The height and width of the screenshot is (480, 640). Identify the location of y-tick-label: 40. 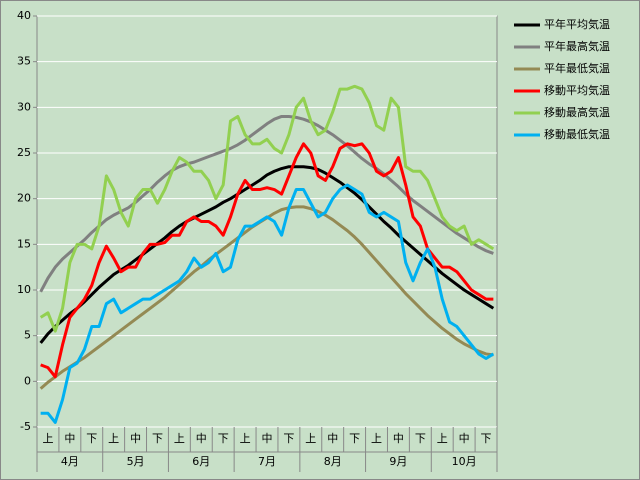
(24, 15).